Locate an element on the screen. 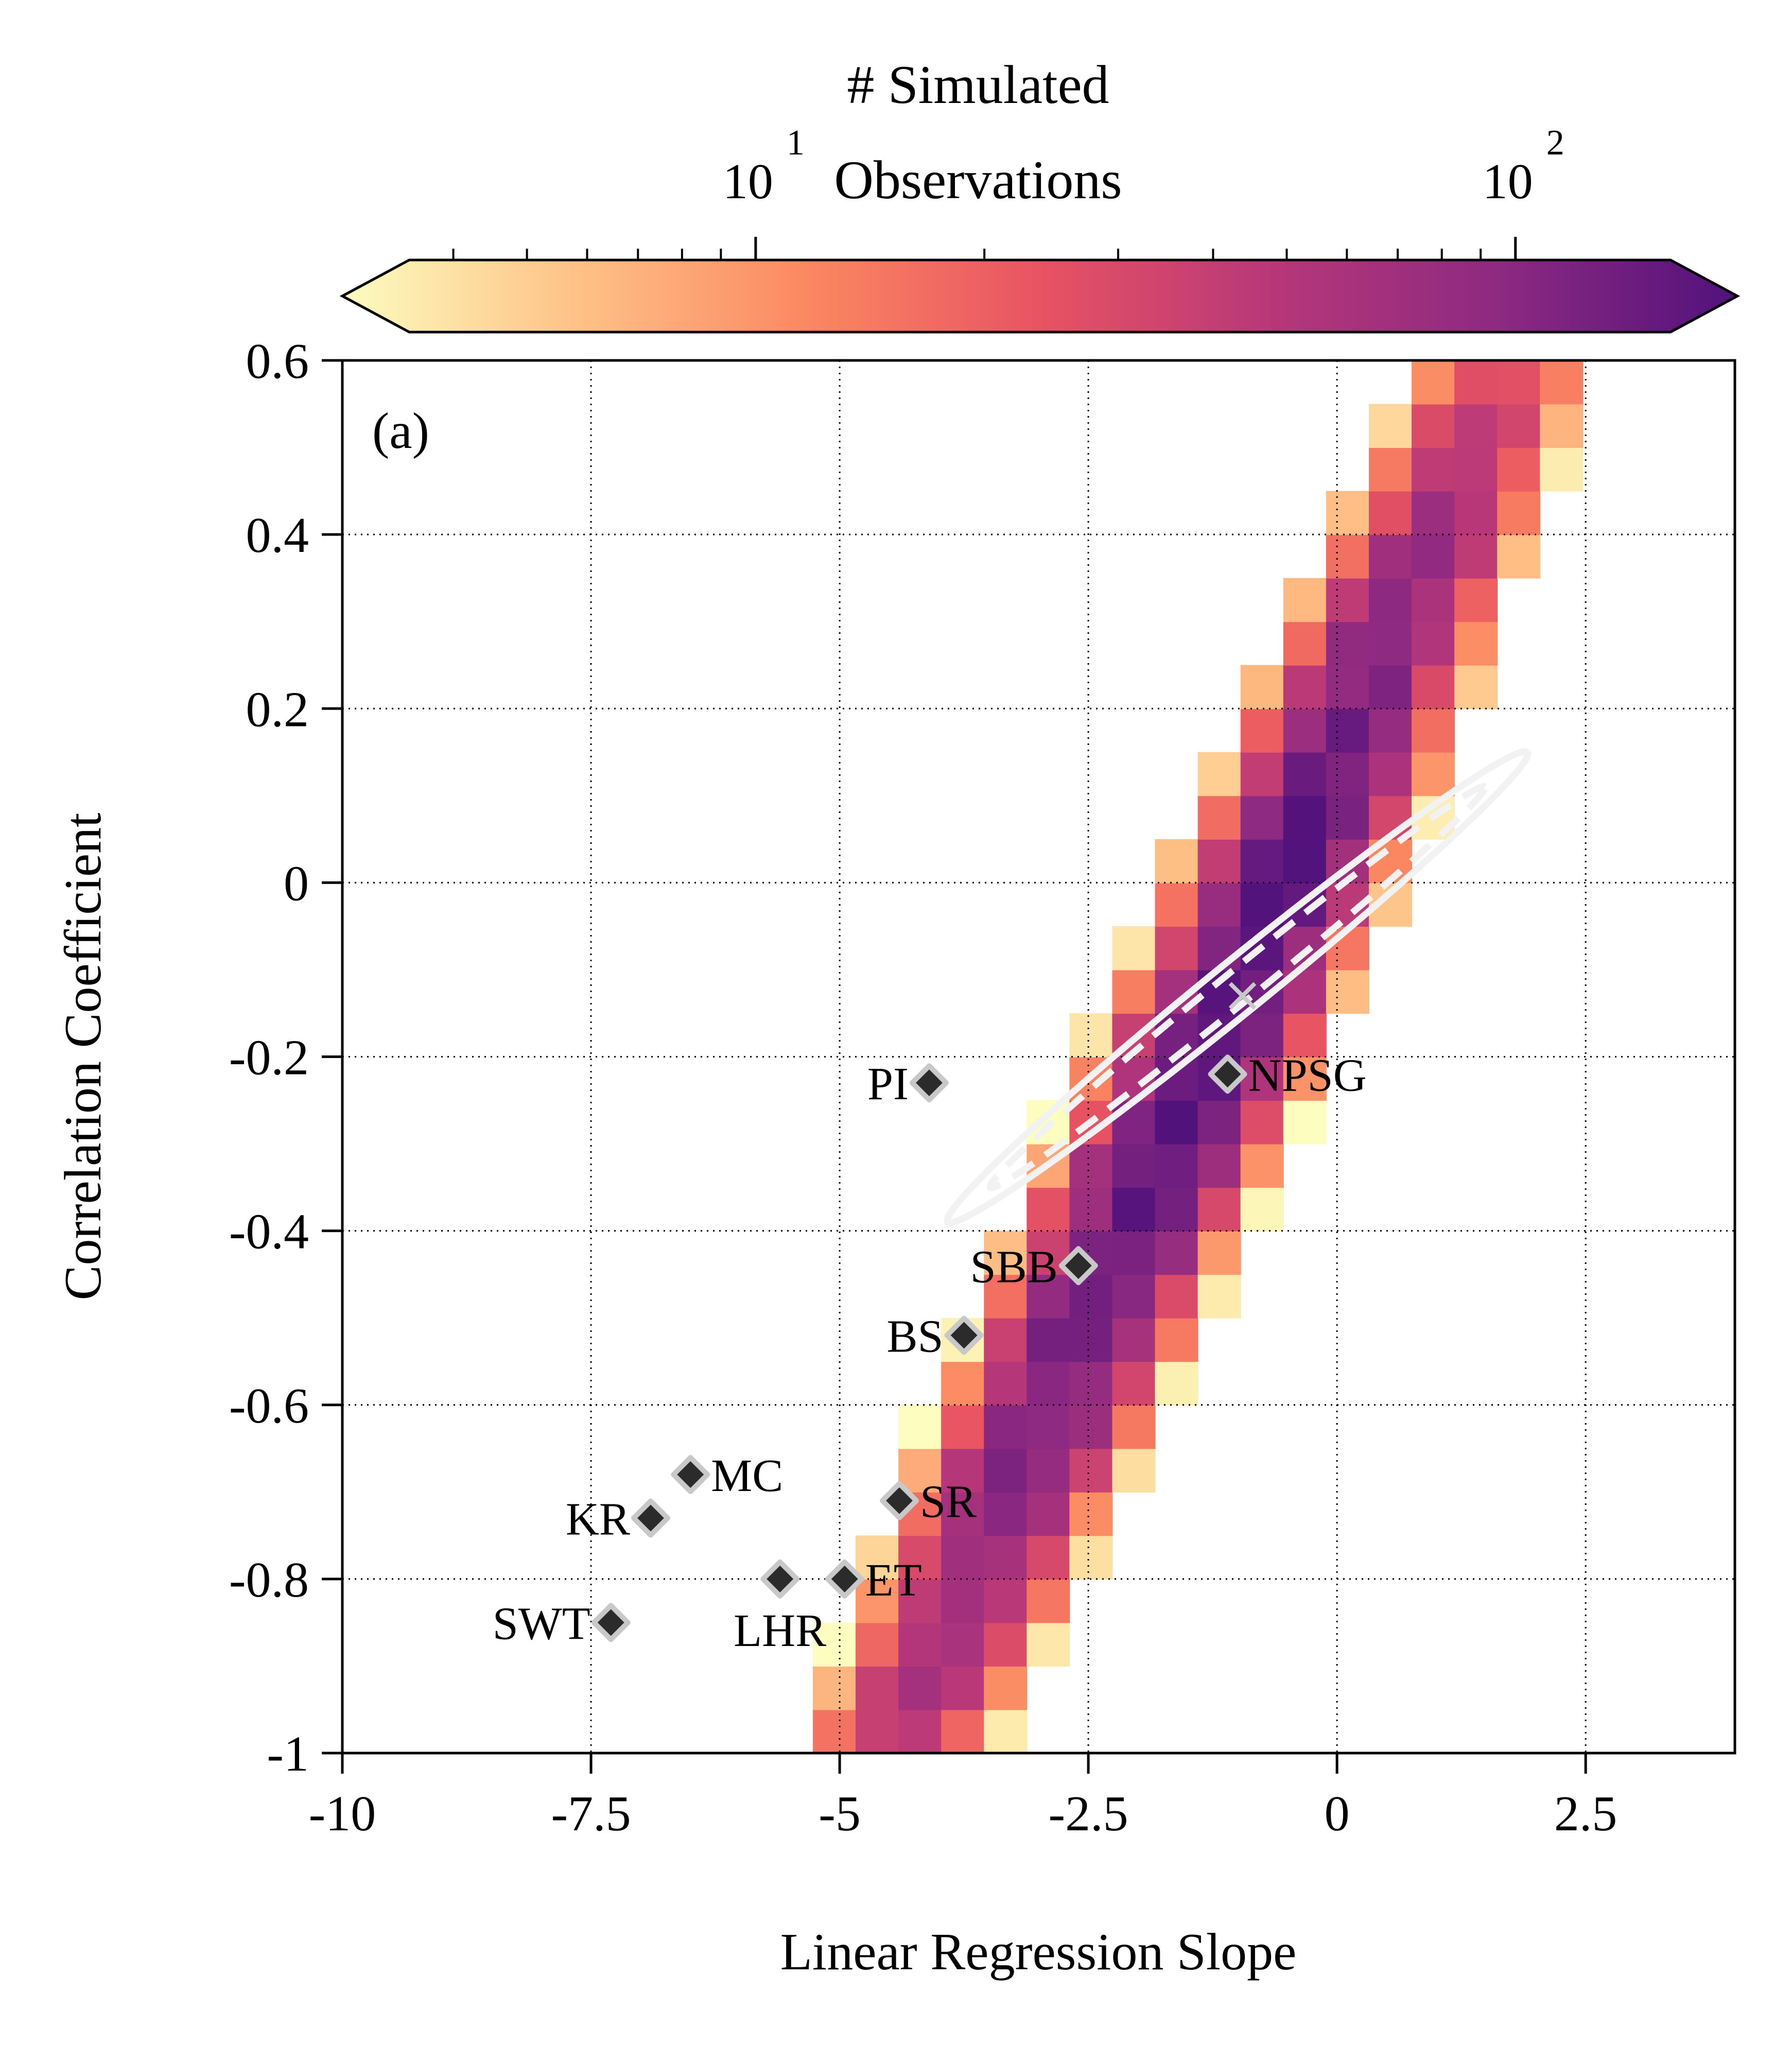 Image resolution: width=1792 pixels, height=2045 pixels. y-tick-label: -1 is located at coordinates (288, 1754).